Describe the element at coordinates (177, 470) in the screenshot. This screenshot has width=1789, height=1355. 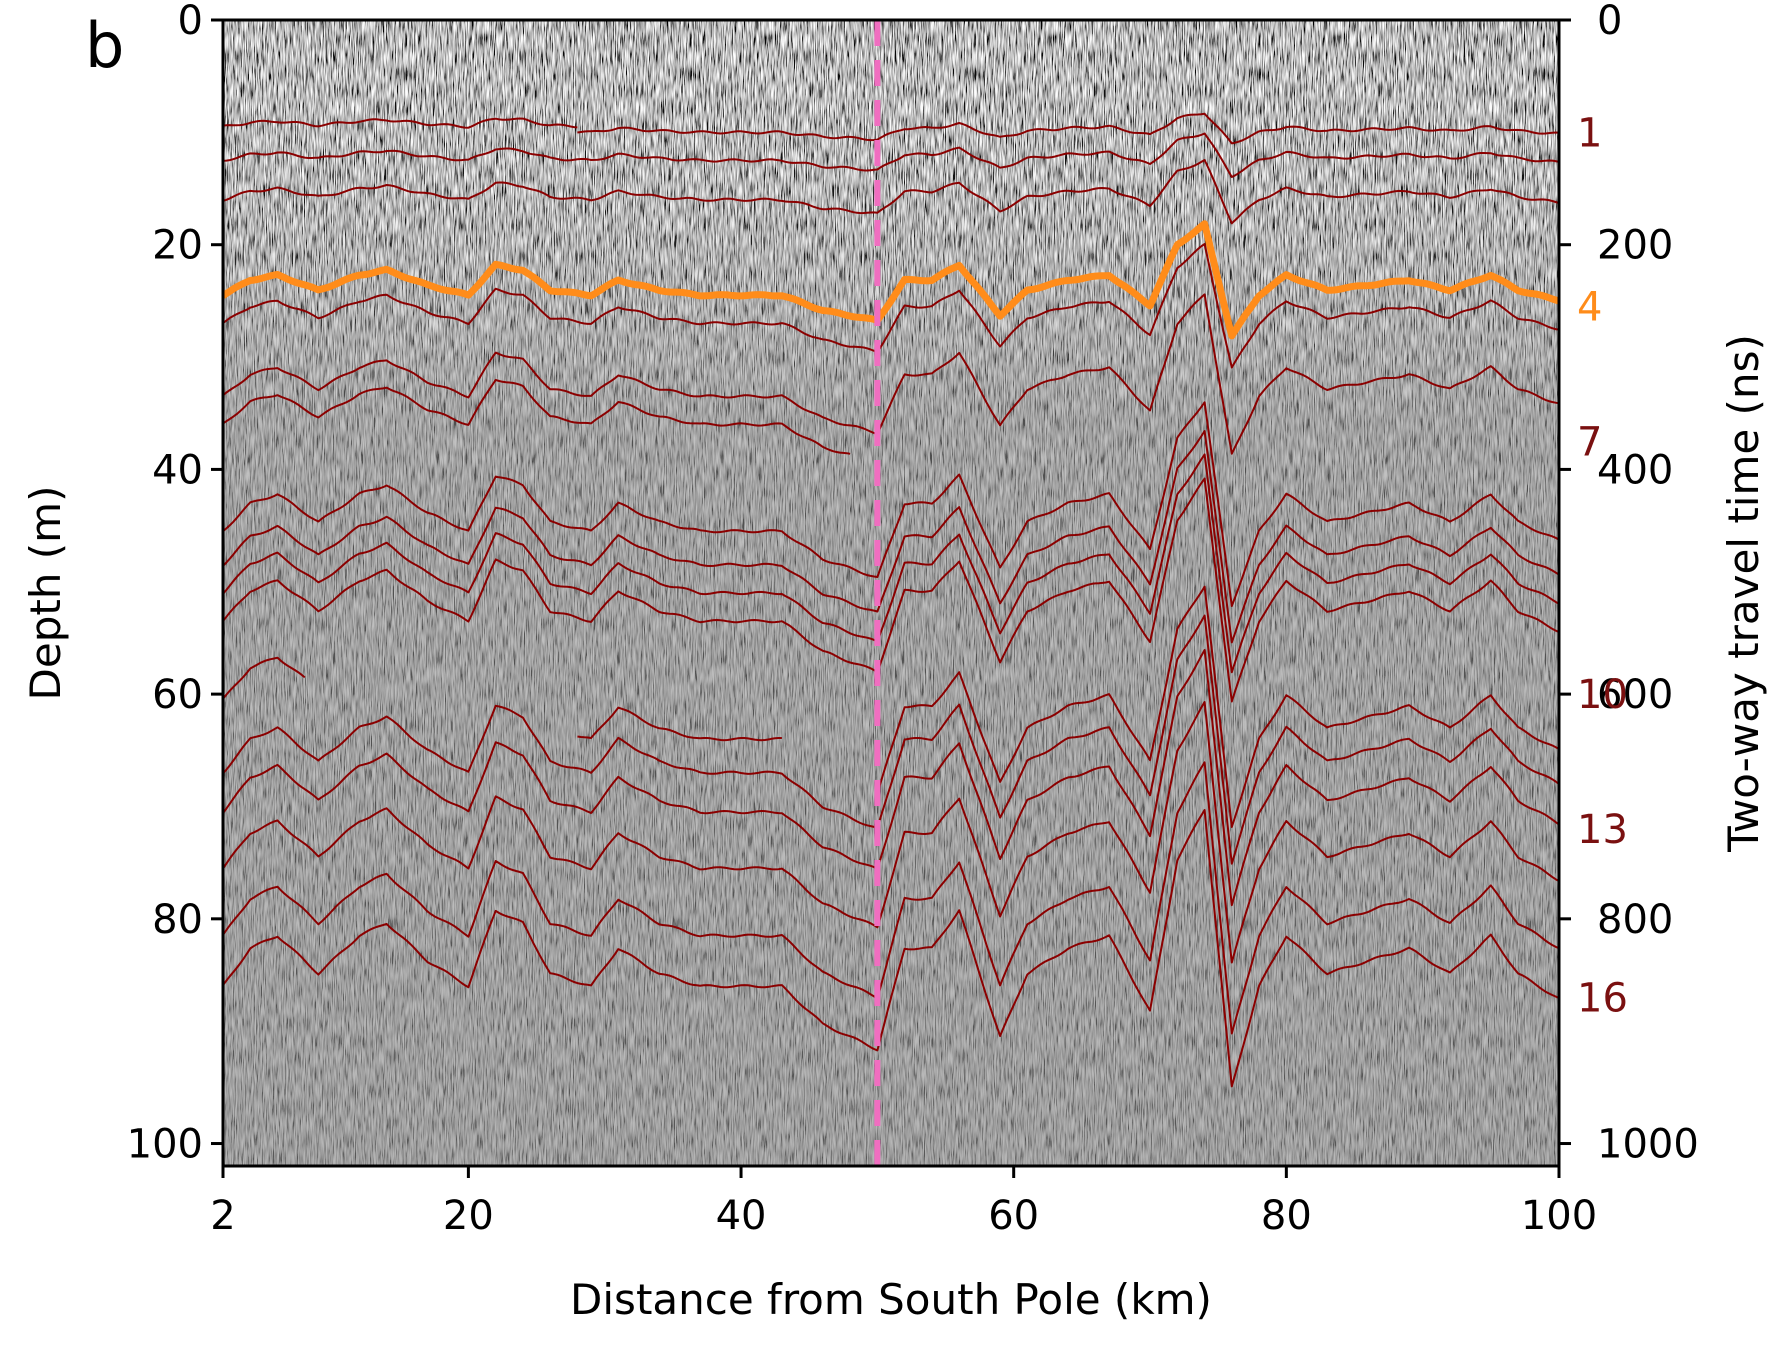
I see `y-tick-label: 40` at that location.